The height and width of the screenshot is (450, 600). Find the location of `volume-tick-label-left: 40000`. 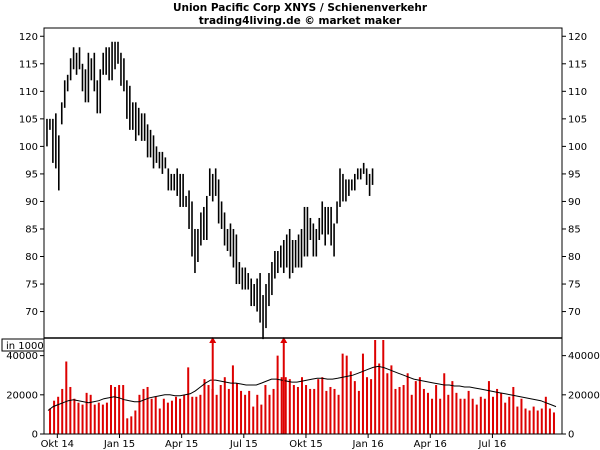

volume-tick-label-left: 40000 is located at coordinates (22, 356).